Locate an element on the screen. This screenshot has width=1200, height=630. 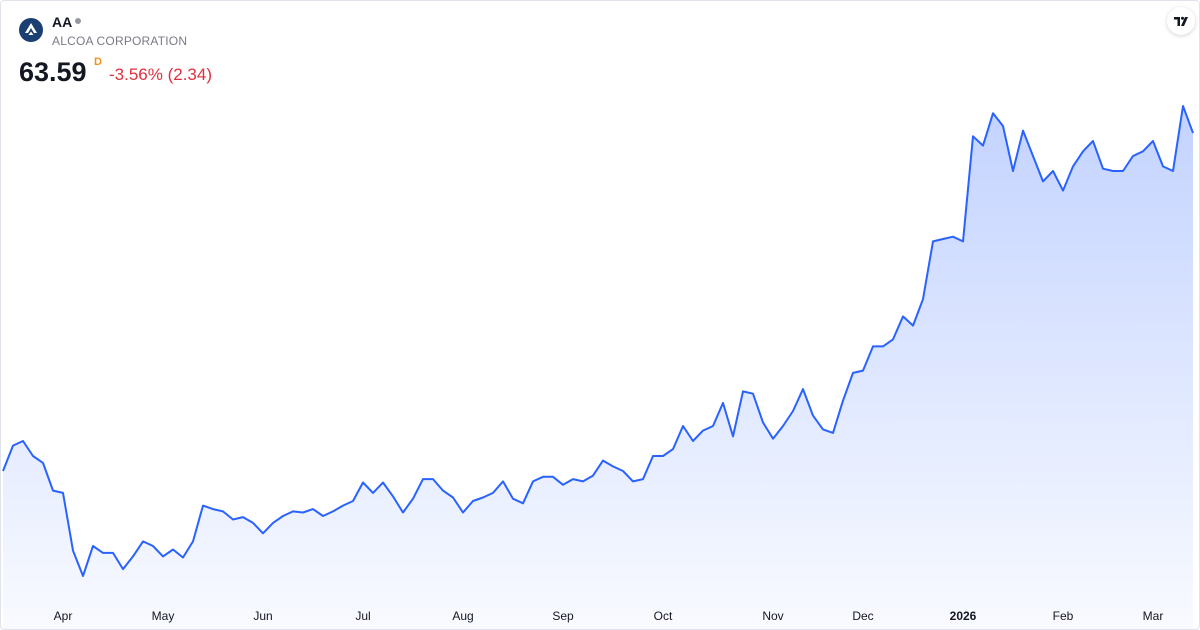
x-tick-label: 2026 is located at coordinates (963, 616).